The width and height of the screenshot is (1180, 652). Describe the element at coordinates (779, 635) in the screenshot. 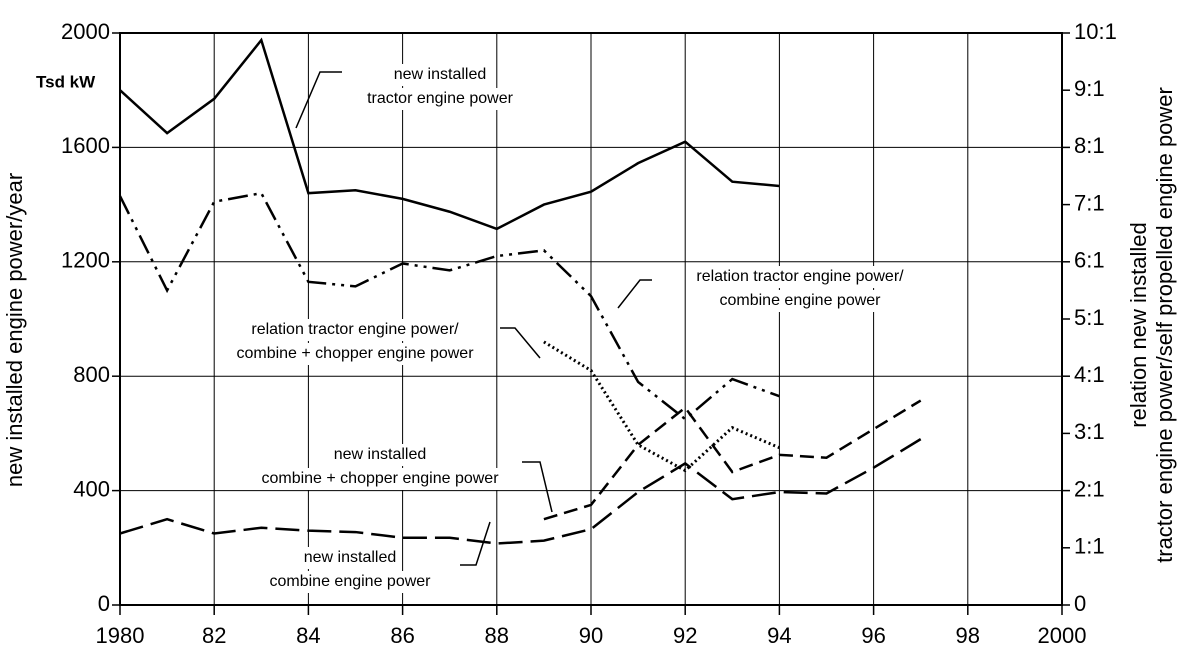

I see `x-tick-label: 94` at that location.